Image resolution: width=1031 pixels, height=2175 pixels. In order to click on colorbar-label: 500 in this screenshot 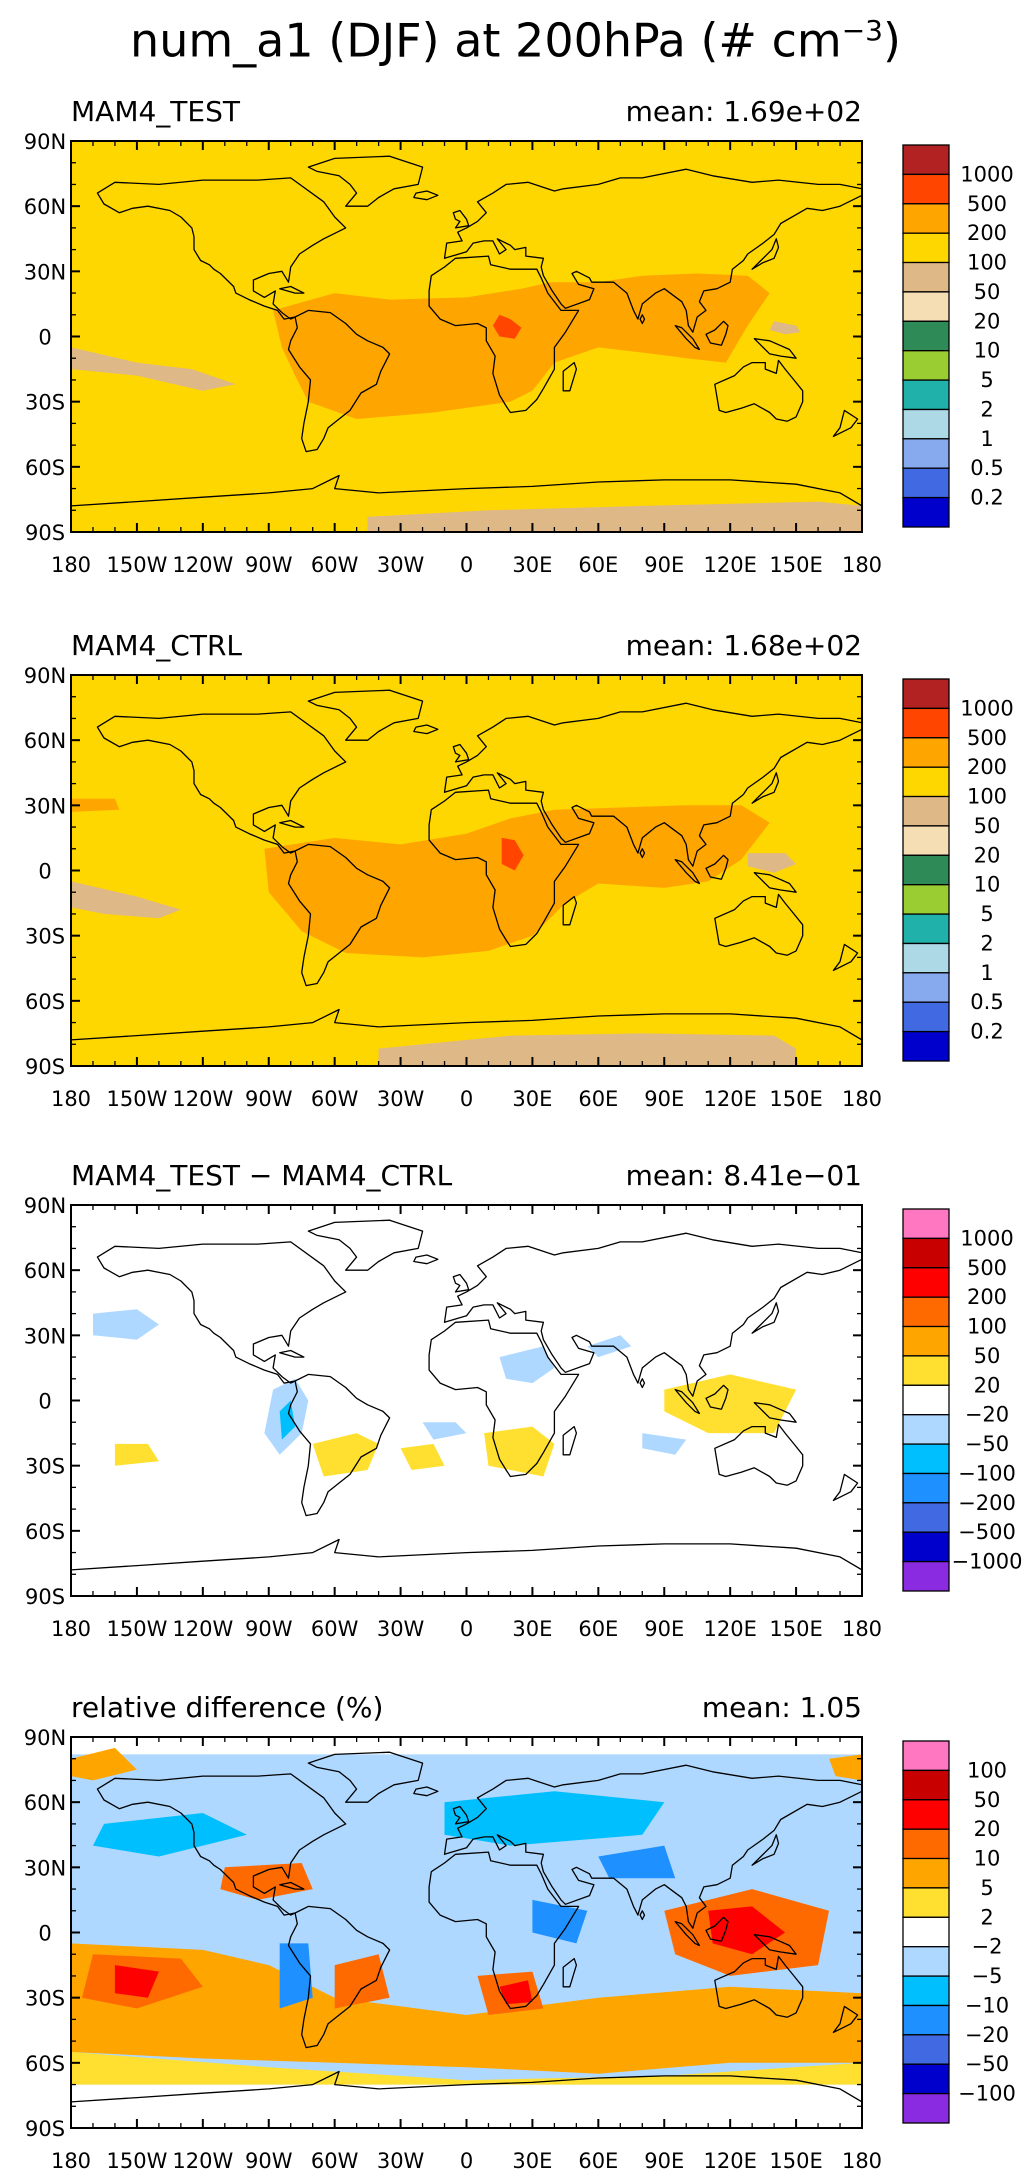, I will do `click(987, 204)`.